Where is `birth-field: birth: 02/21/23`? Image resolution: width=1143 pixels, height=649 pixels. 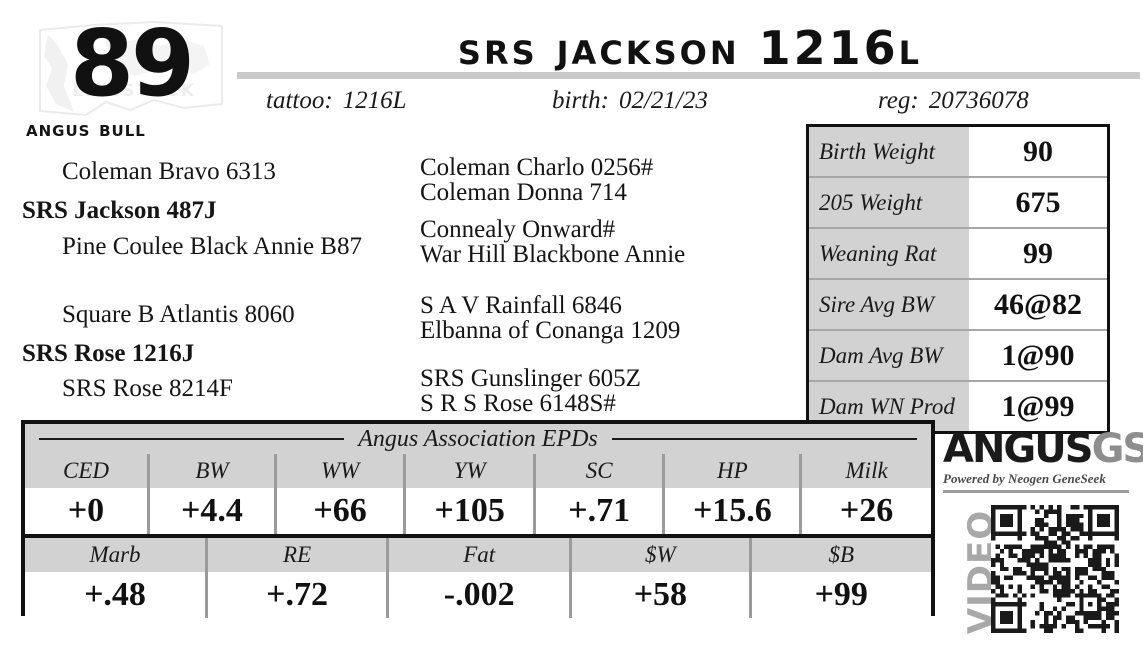 birth-field: birth: 02/21/23 is located at coordinates (630, 101).